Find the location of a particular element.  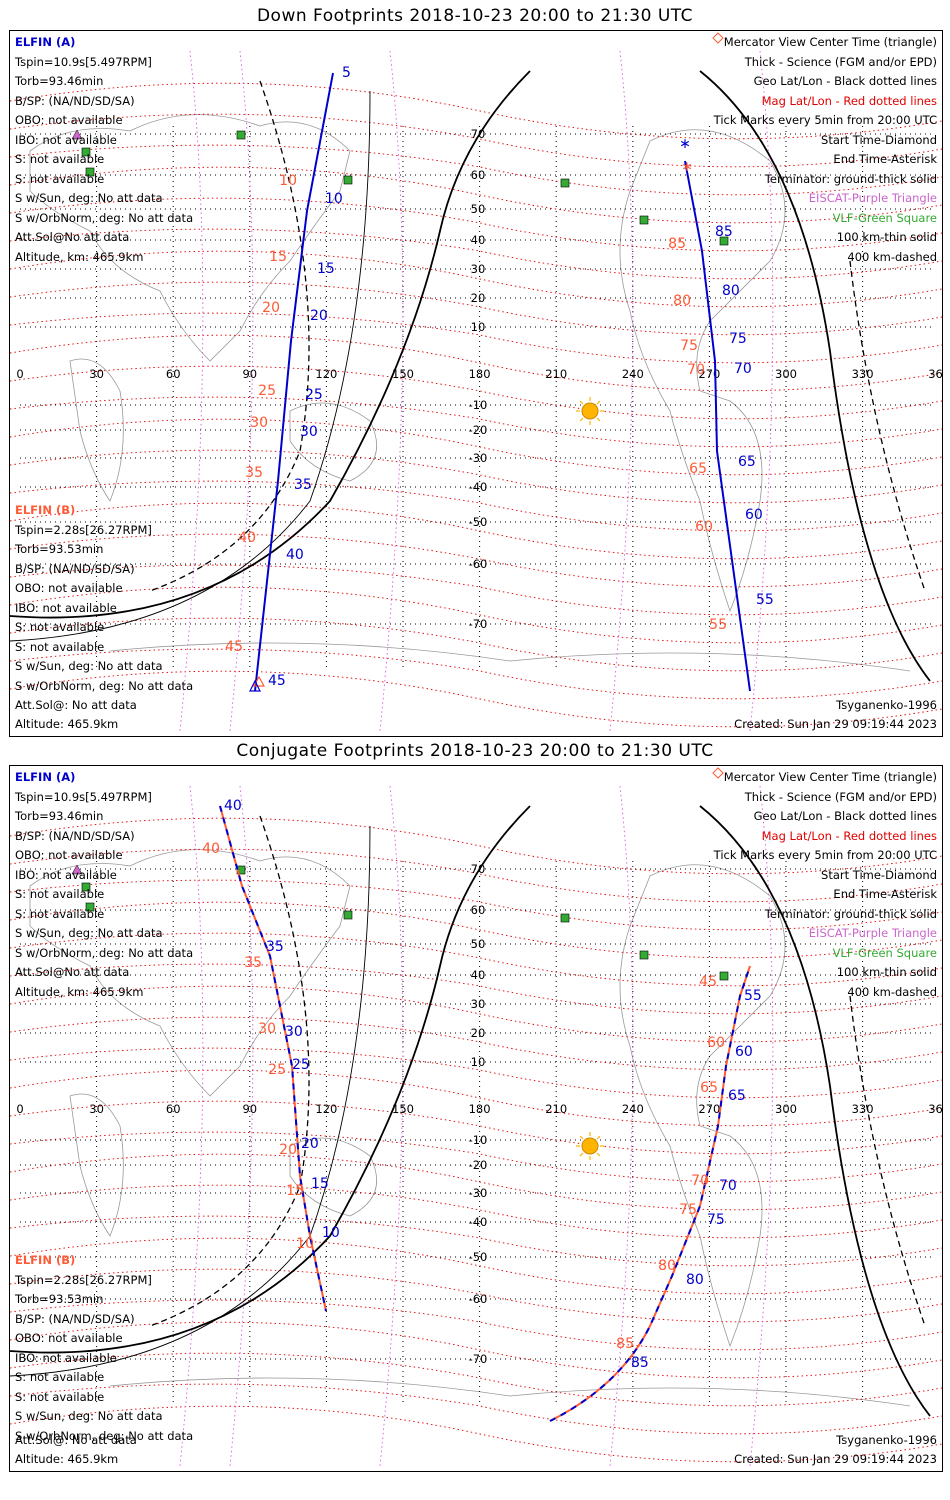

lon-tick-label: 60 is located at coordinates (173, 1109).